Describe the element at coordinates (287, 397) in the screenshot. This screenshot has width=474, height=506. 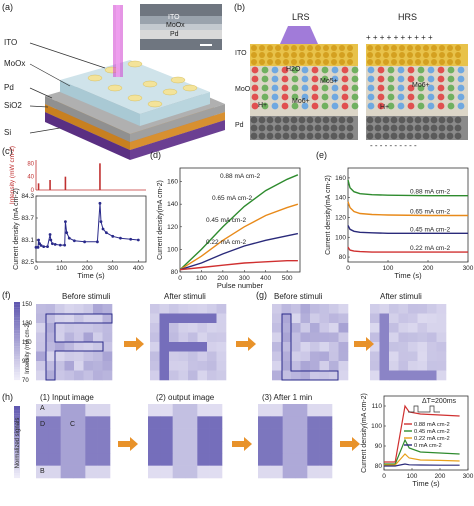
I see `h-title-after: (3) After 1 min` at that location.